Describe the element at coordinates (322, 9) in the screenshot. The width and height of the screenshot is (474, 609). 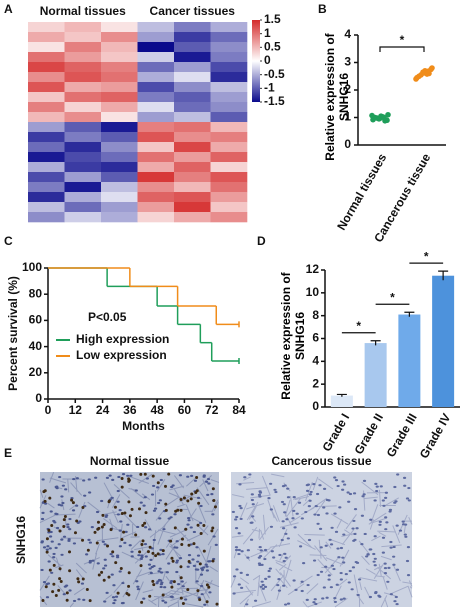
I see `panel-label: B` at that location.